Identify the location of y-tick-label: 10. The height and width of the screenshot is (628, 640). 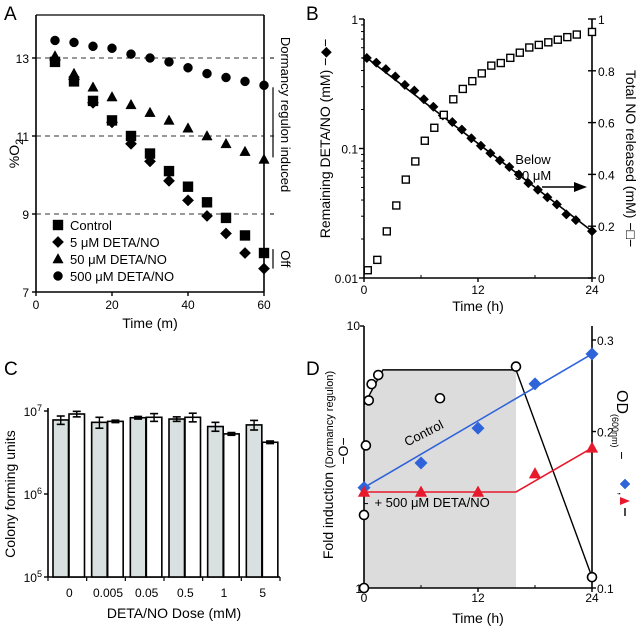
(354, 326).